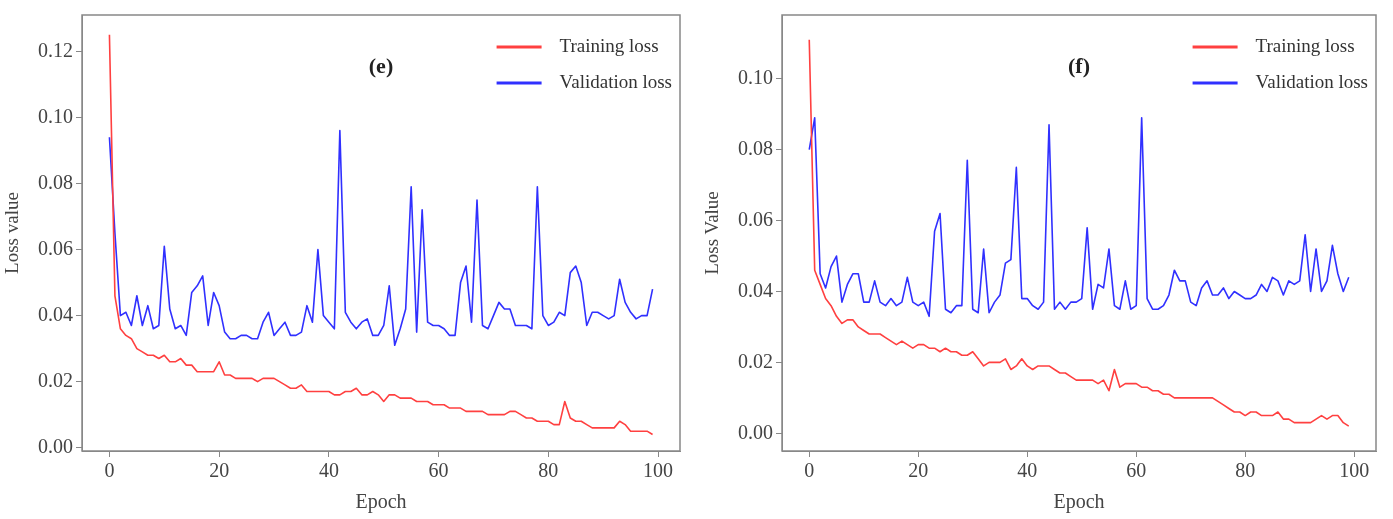 This screenshot has height=519, width=1393. I want to click on y-axis-title: Loss Value, so click(712, 233).